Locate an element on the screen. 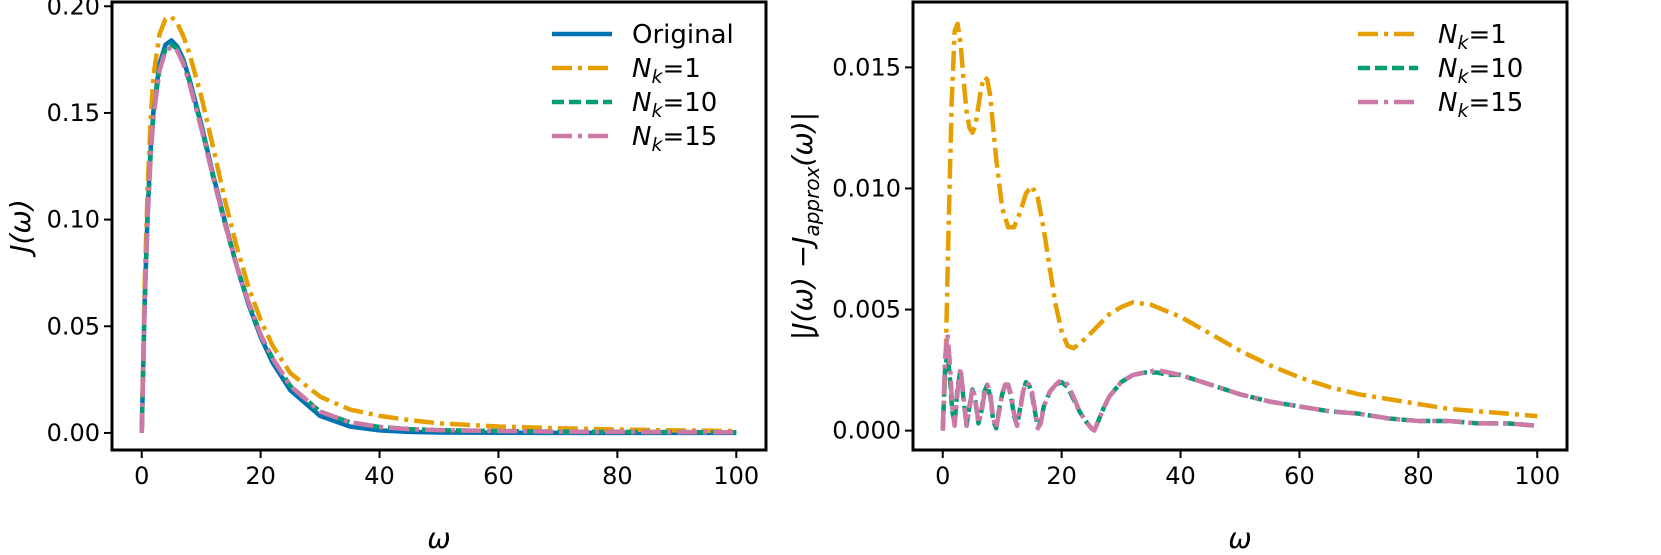  y-tick-label: 0.010 is located at coordinates (866, 188).